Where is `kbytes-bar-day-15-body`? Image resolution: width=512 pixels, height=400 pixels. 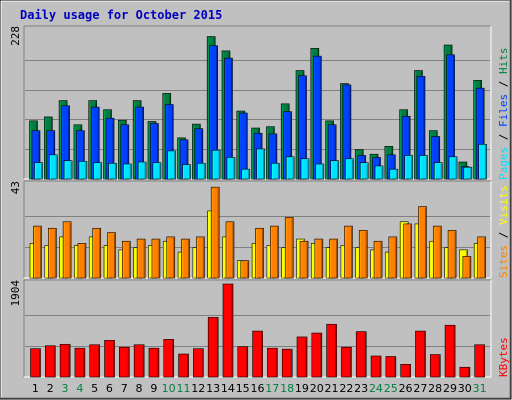
kbytes-bar-day-15-body is located at coordinates (243, 362).